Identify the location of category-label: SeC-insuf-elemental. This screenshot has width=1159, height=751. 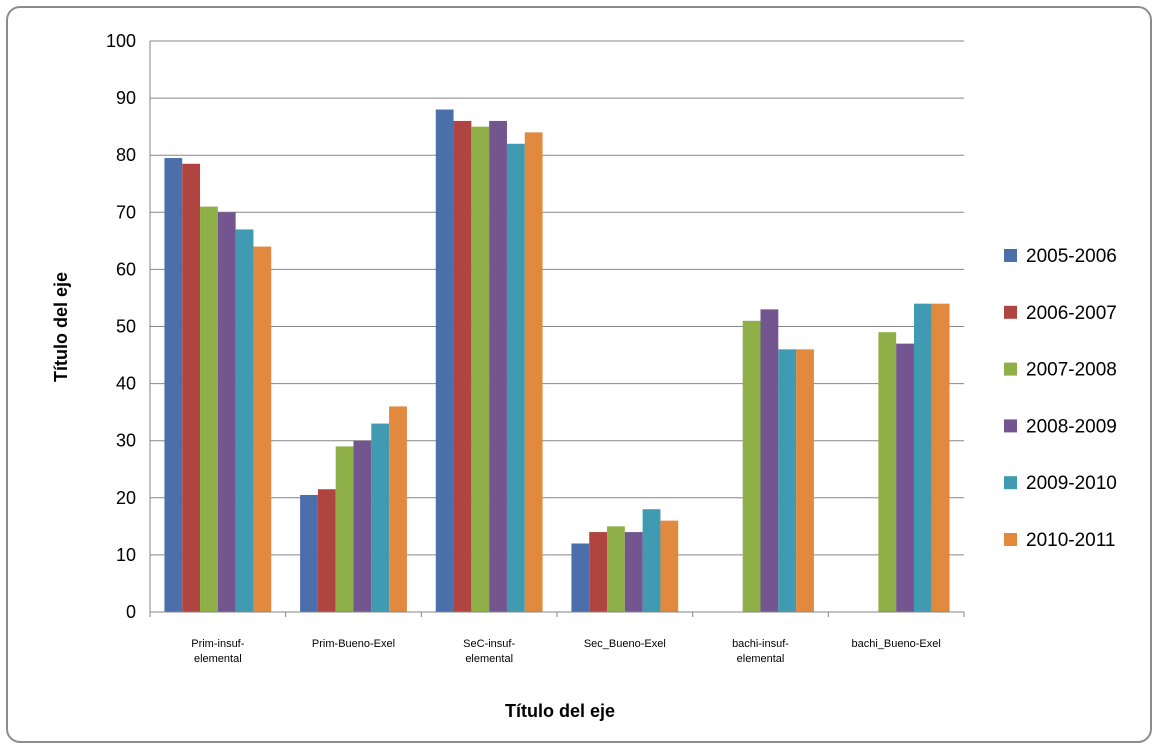
(489, 651).